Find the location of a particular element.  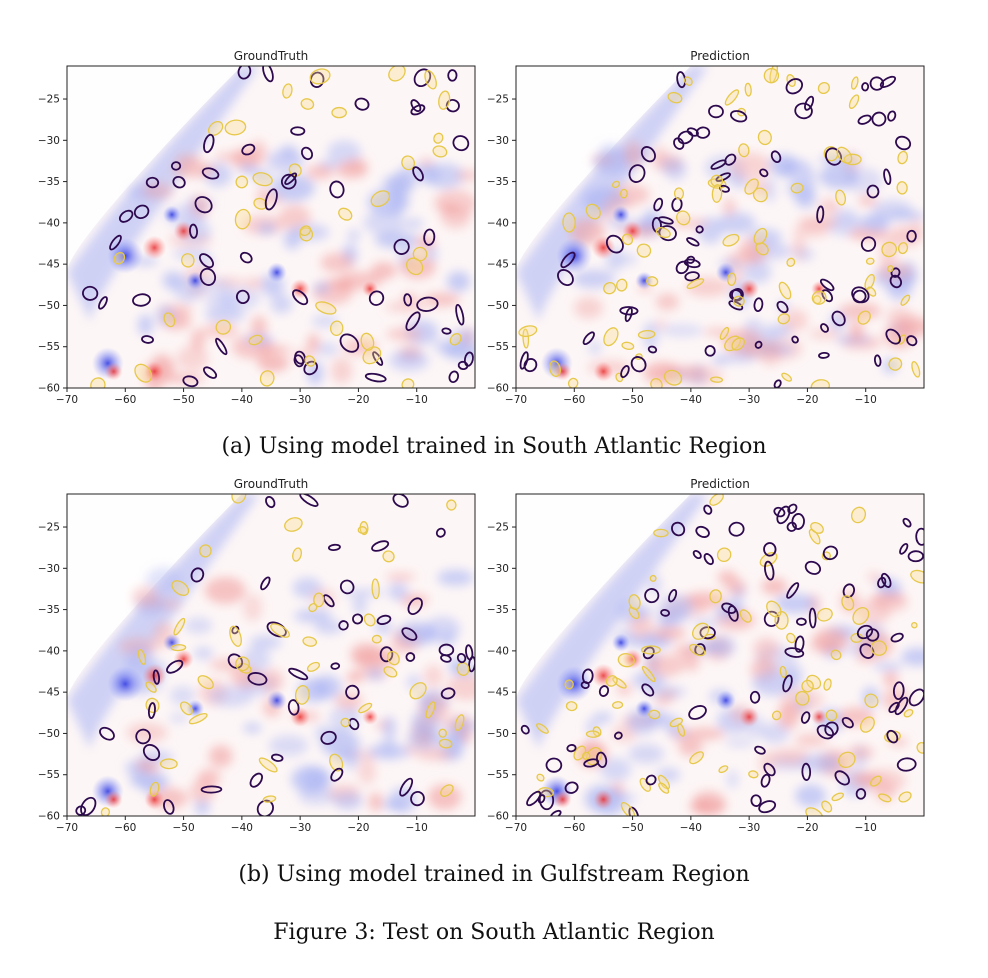

x-tick-label: −30 is located at coordinates (300, 400).